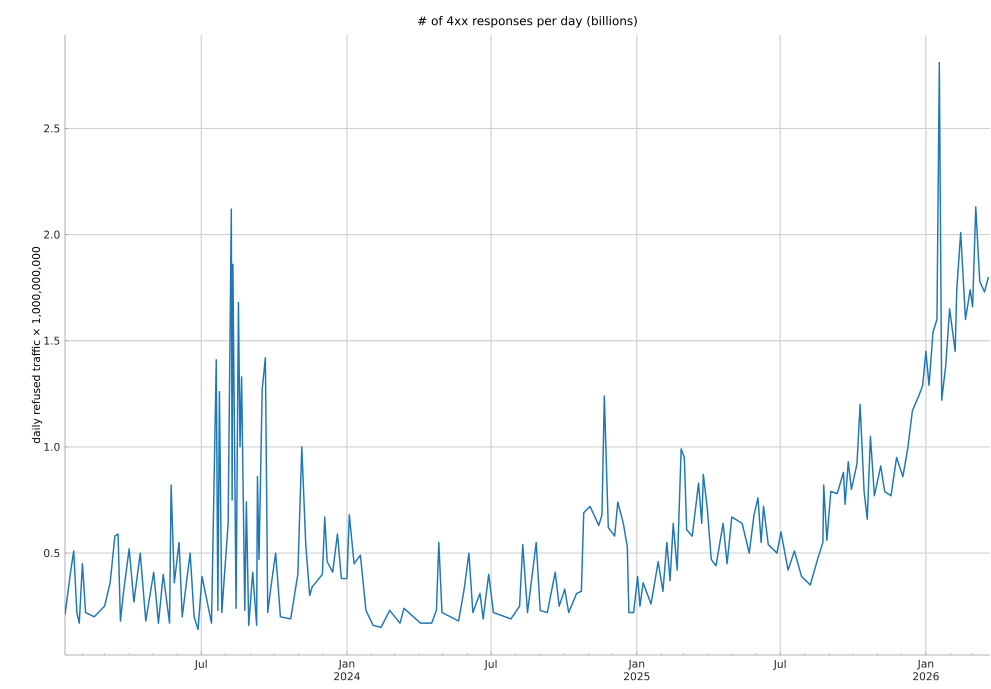 This screenshot has height=689, width=991. What do you see at coordinates (37, 345) in the screenshot?
I see `y-axis-title: daily refused traffic × 1,000,000,000` at bounding box center [37, 345].